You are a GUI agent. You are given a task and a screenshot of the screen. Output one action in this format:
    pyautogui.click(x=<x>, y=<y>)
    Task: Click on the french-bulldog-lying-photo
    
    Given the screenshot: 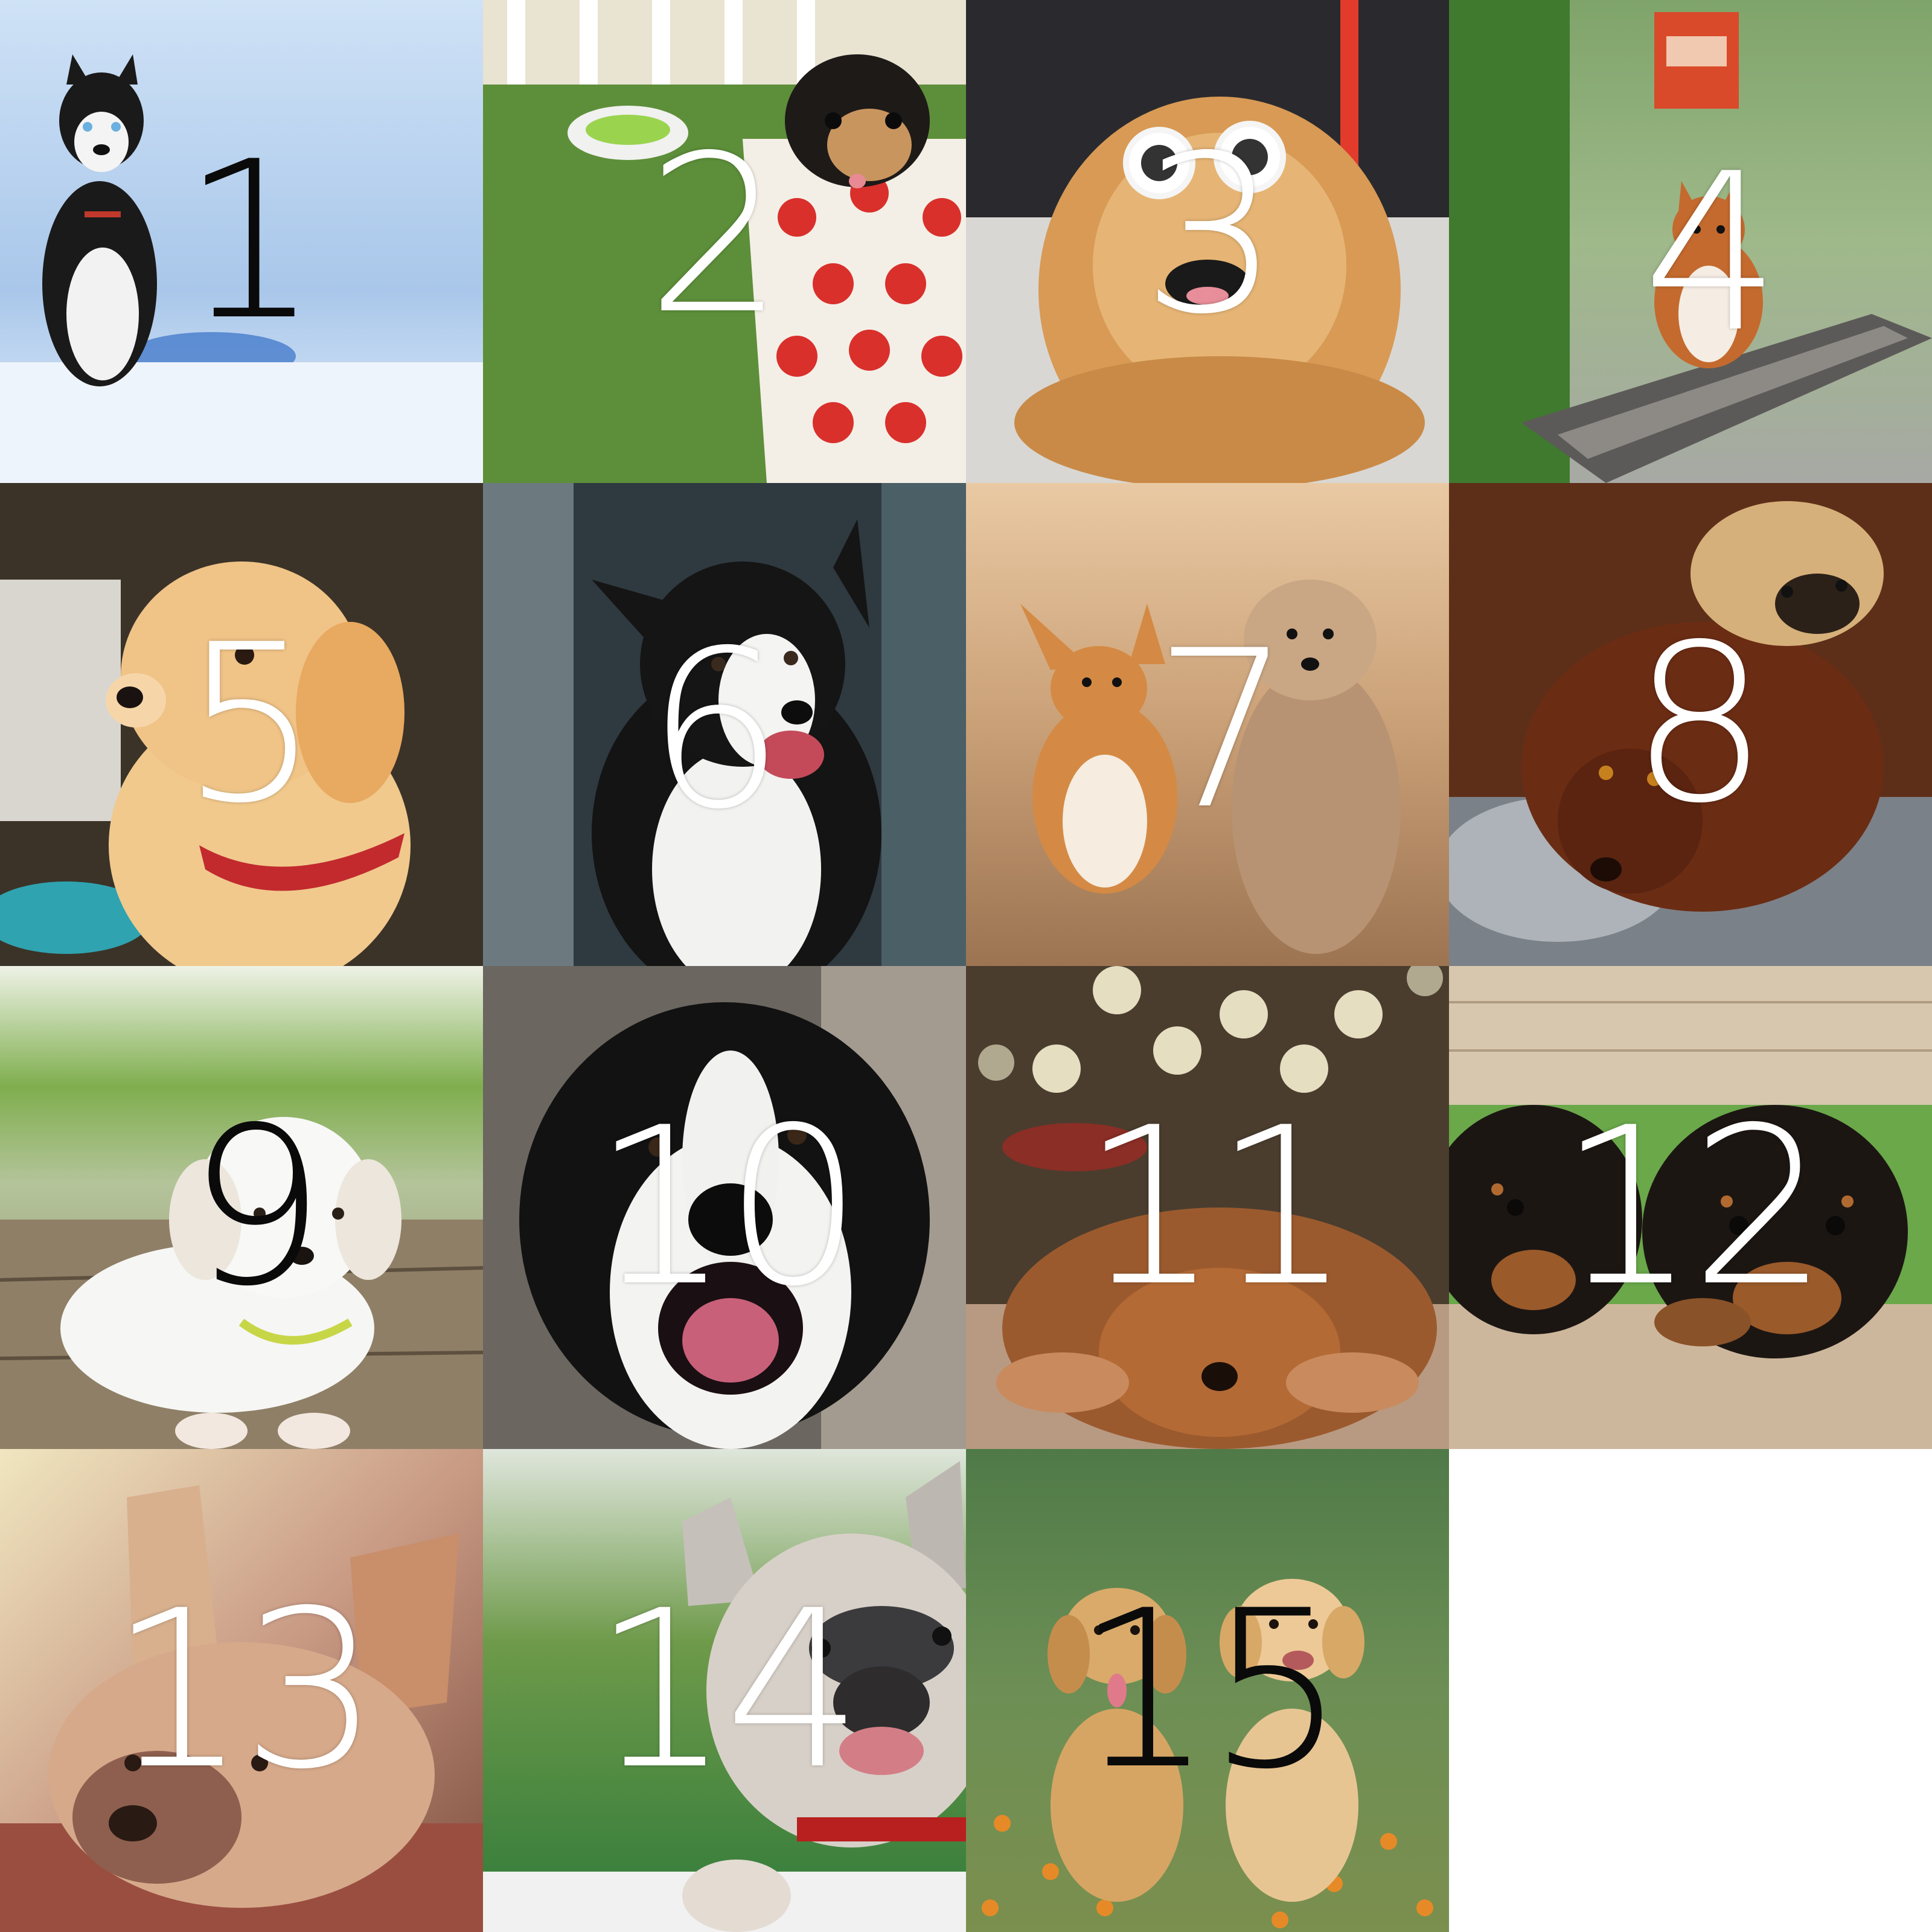 What is the action you would take?
    pyautogui.click(x=241, y=1690)
    